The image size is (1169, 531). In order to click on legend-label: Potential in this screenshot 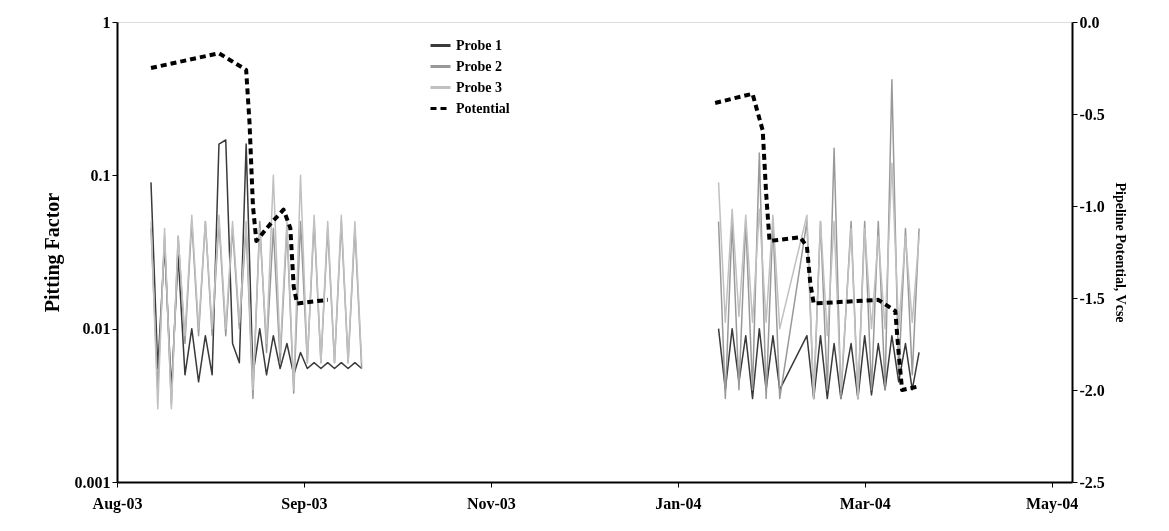, I will do `click(483, 108)`.